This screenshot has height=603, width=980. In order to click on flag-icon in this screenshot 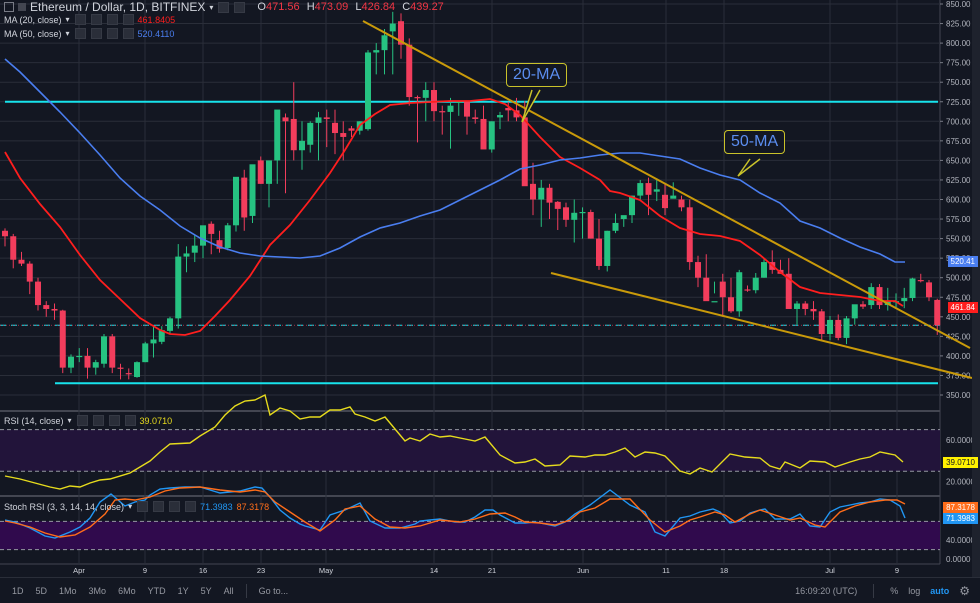, I will do `click(22, 7)`.